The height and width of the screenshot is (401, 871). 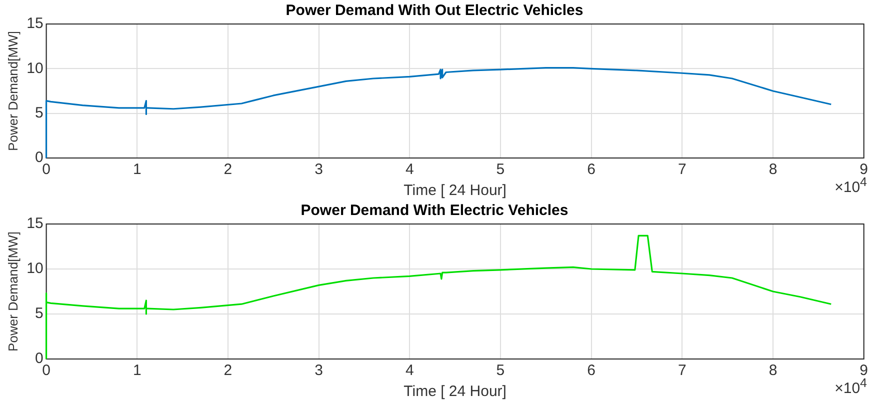 What do you see at coordinates (434, 211) in the screenshot?
I see `chart-title: Power Demand With Electric Vehicles` at bounding box center [434, 211].